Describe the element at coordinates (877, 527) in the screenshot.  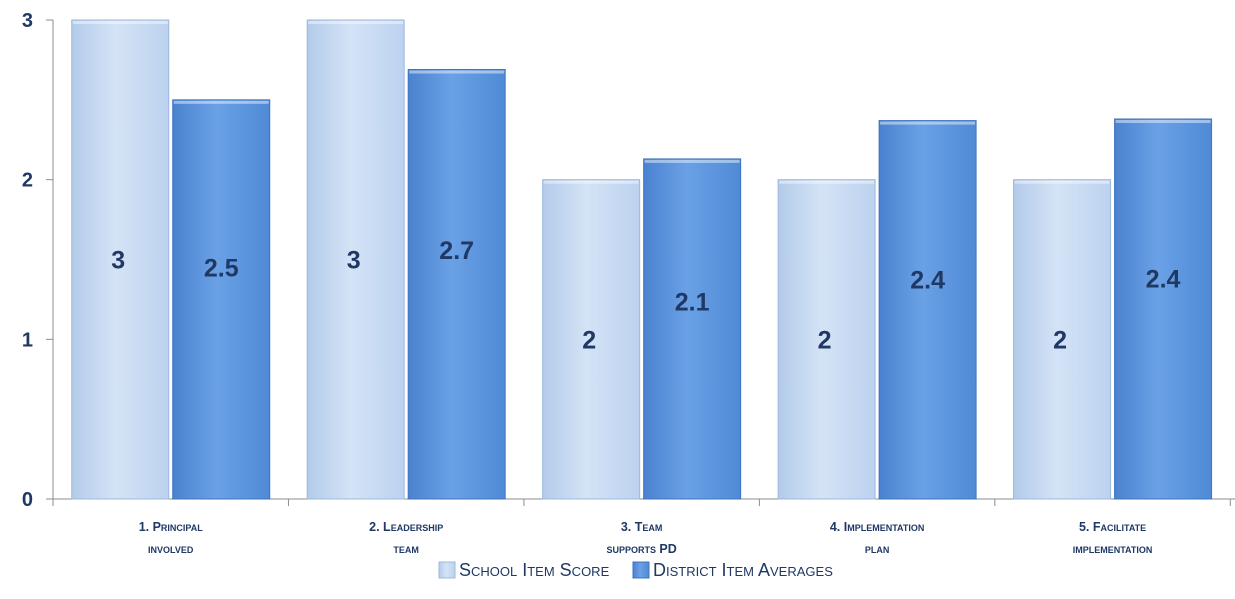
I see `x-category-label: 4. Implementation` at that location.